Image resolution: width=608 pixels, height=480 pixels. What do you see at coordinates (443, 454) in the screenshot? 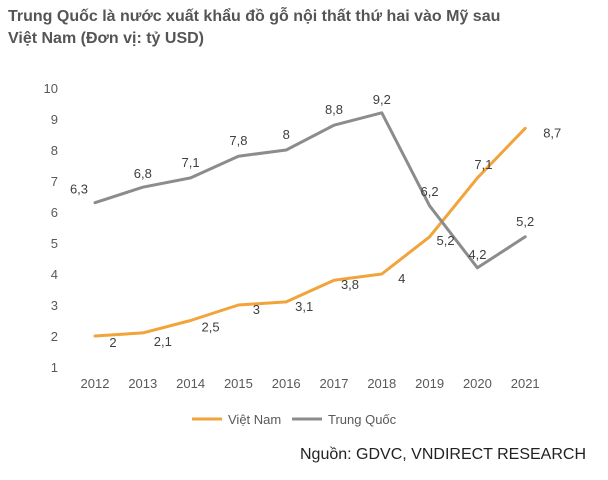
I see `source-note: Nguồn: GDVC, VNDIRECT RESEARCH` at bounding box center [443, 454].